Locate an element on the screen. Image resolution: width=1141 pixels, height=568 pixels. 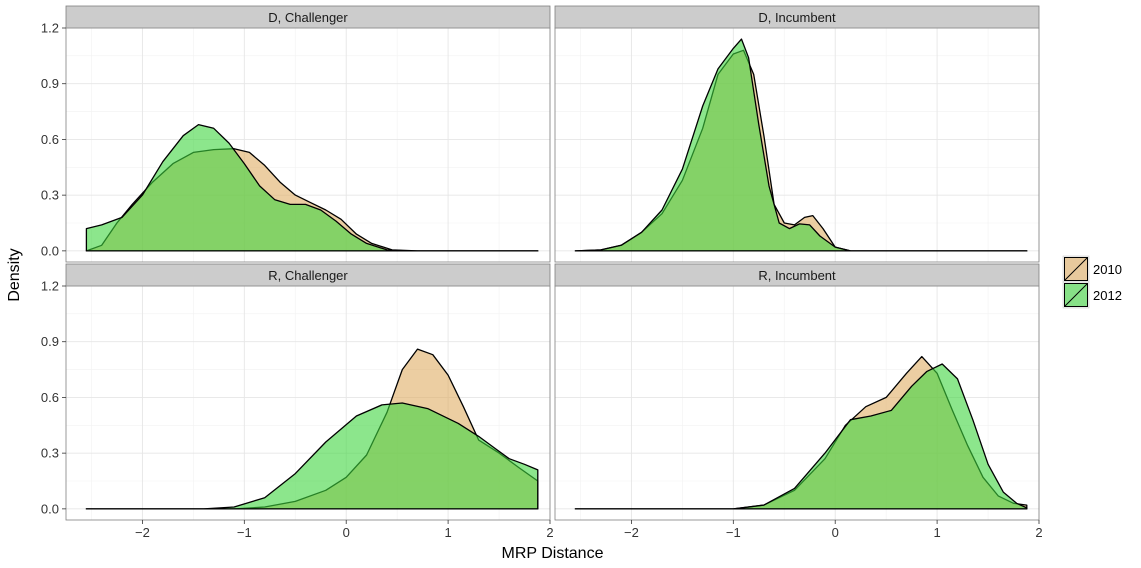
legend-label: 2010 is located at coordinates (1107, 269).